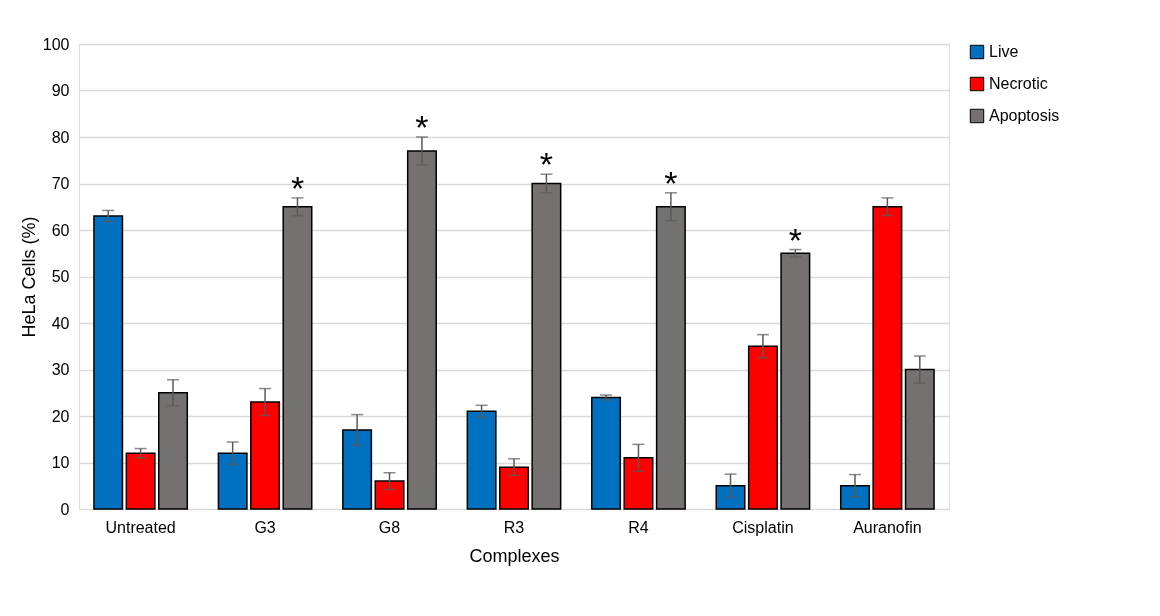  What do you see at coordinates (60, 90) in the screenshot?
I see `y-tick-label: 90` at bounding box center [60, 90].